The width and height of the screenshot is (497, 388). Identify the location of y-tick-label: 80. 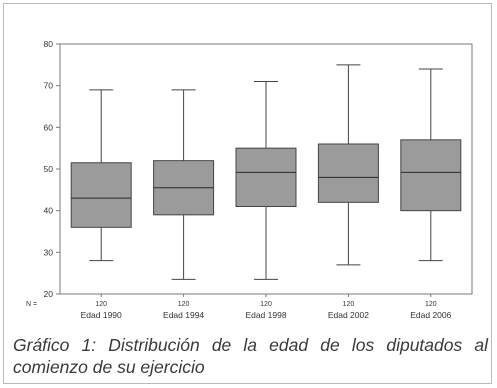
(49, 44).